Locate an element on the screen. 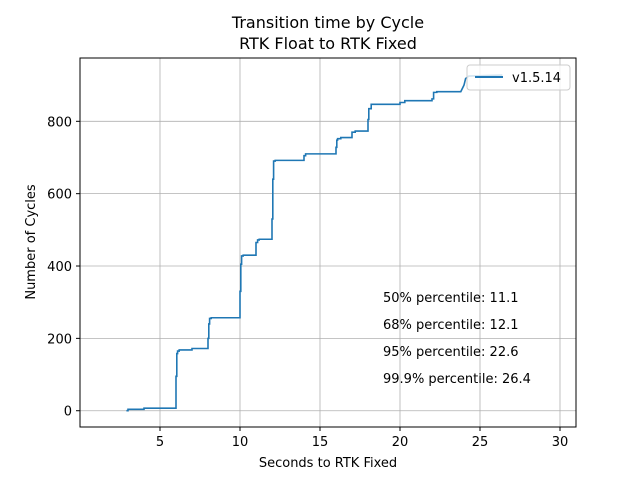  y-tick-label: 800 is located at coordinates (59, 122).